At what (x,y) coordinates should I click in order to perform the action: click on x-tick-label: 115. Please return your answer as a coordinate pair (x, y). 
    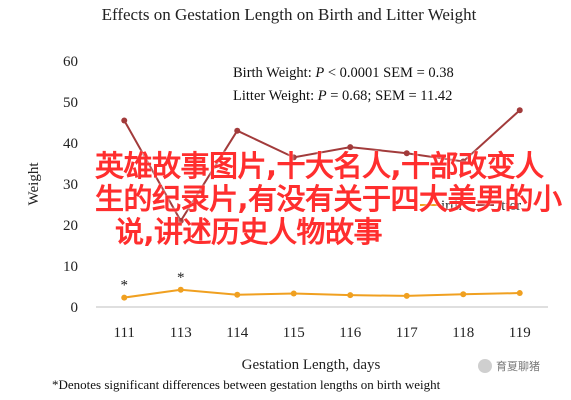
    Looking at the image, I should click on (294, 333).